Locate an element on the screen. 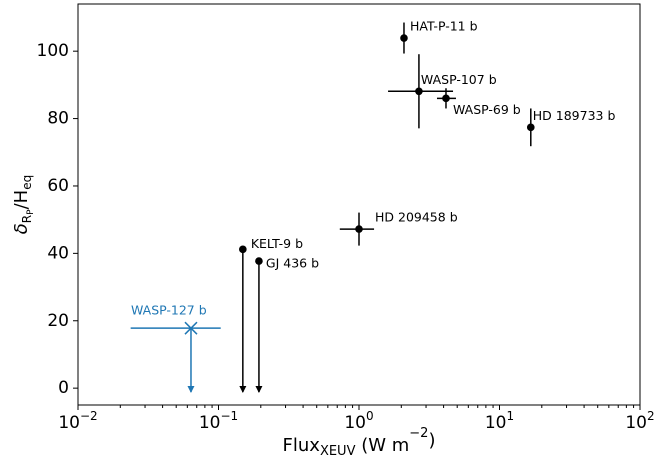 The image size is (658, 465). y-axis-label-part: /H is located at coordinates (21, 200).